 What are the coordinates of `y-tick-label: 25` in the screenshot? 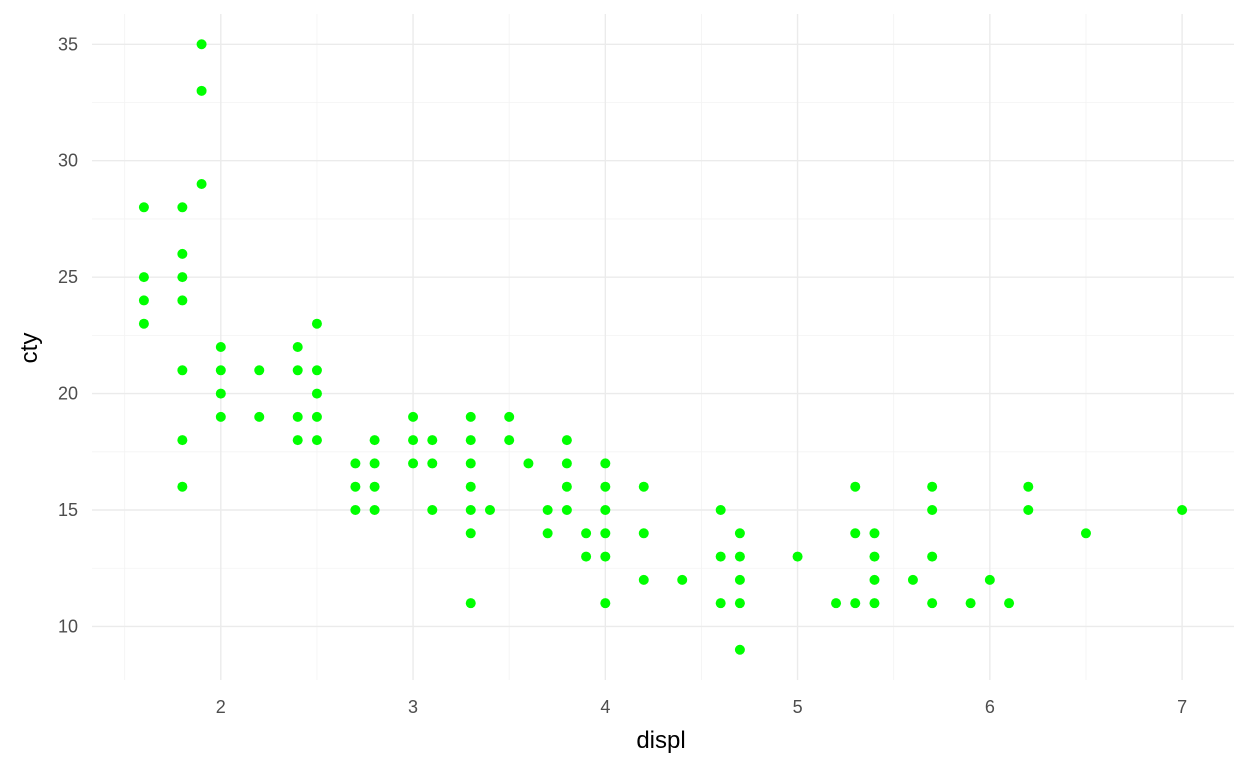 It's located at (68, 277).